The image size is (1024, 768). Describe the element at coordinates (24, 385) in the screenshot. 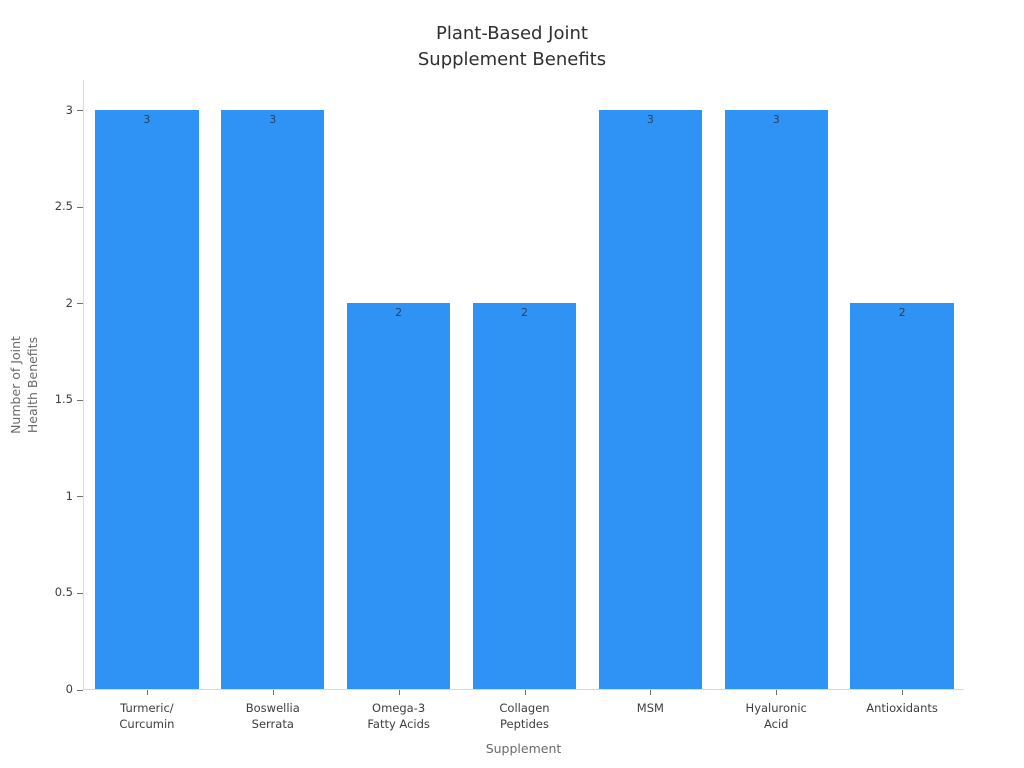

I see `y-axis-title: Number of Joint Health Benefits` at that location.